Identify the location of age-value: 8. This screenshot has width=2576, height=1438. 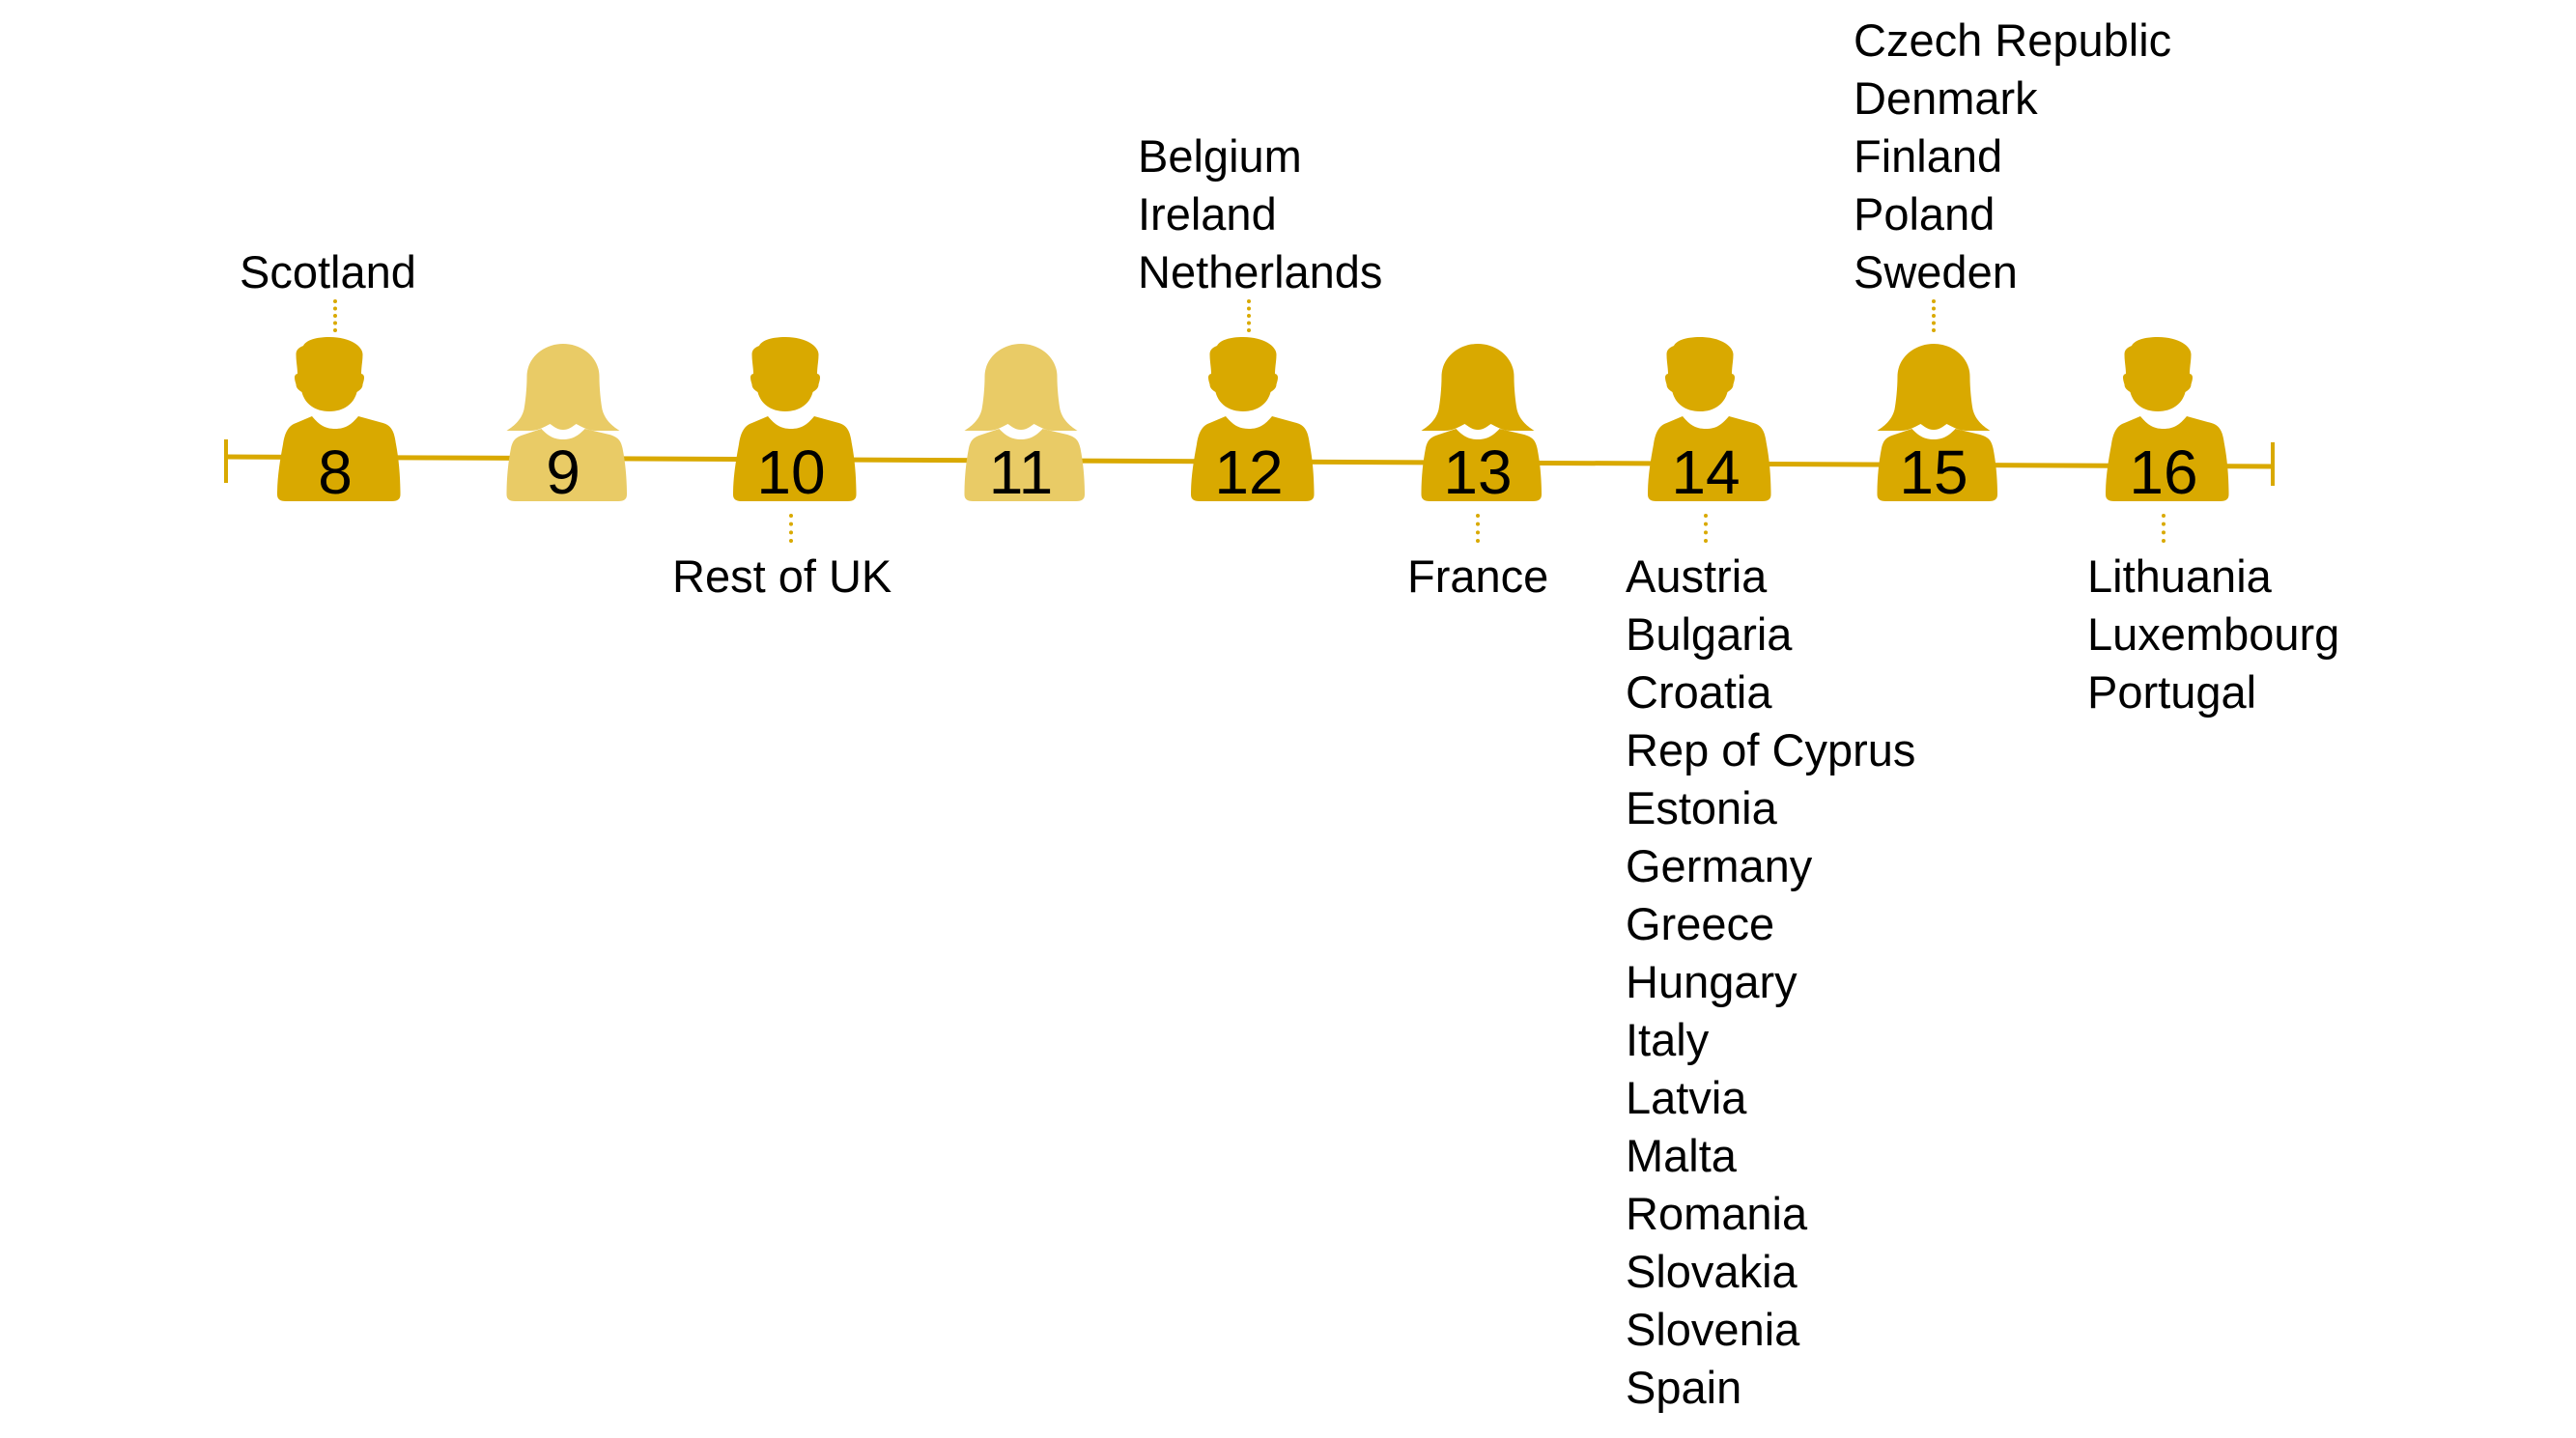
(335, 472).